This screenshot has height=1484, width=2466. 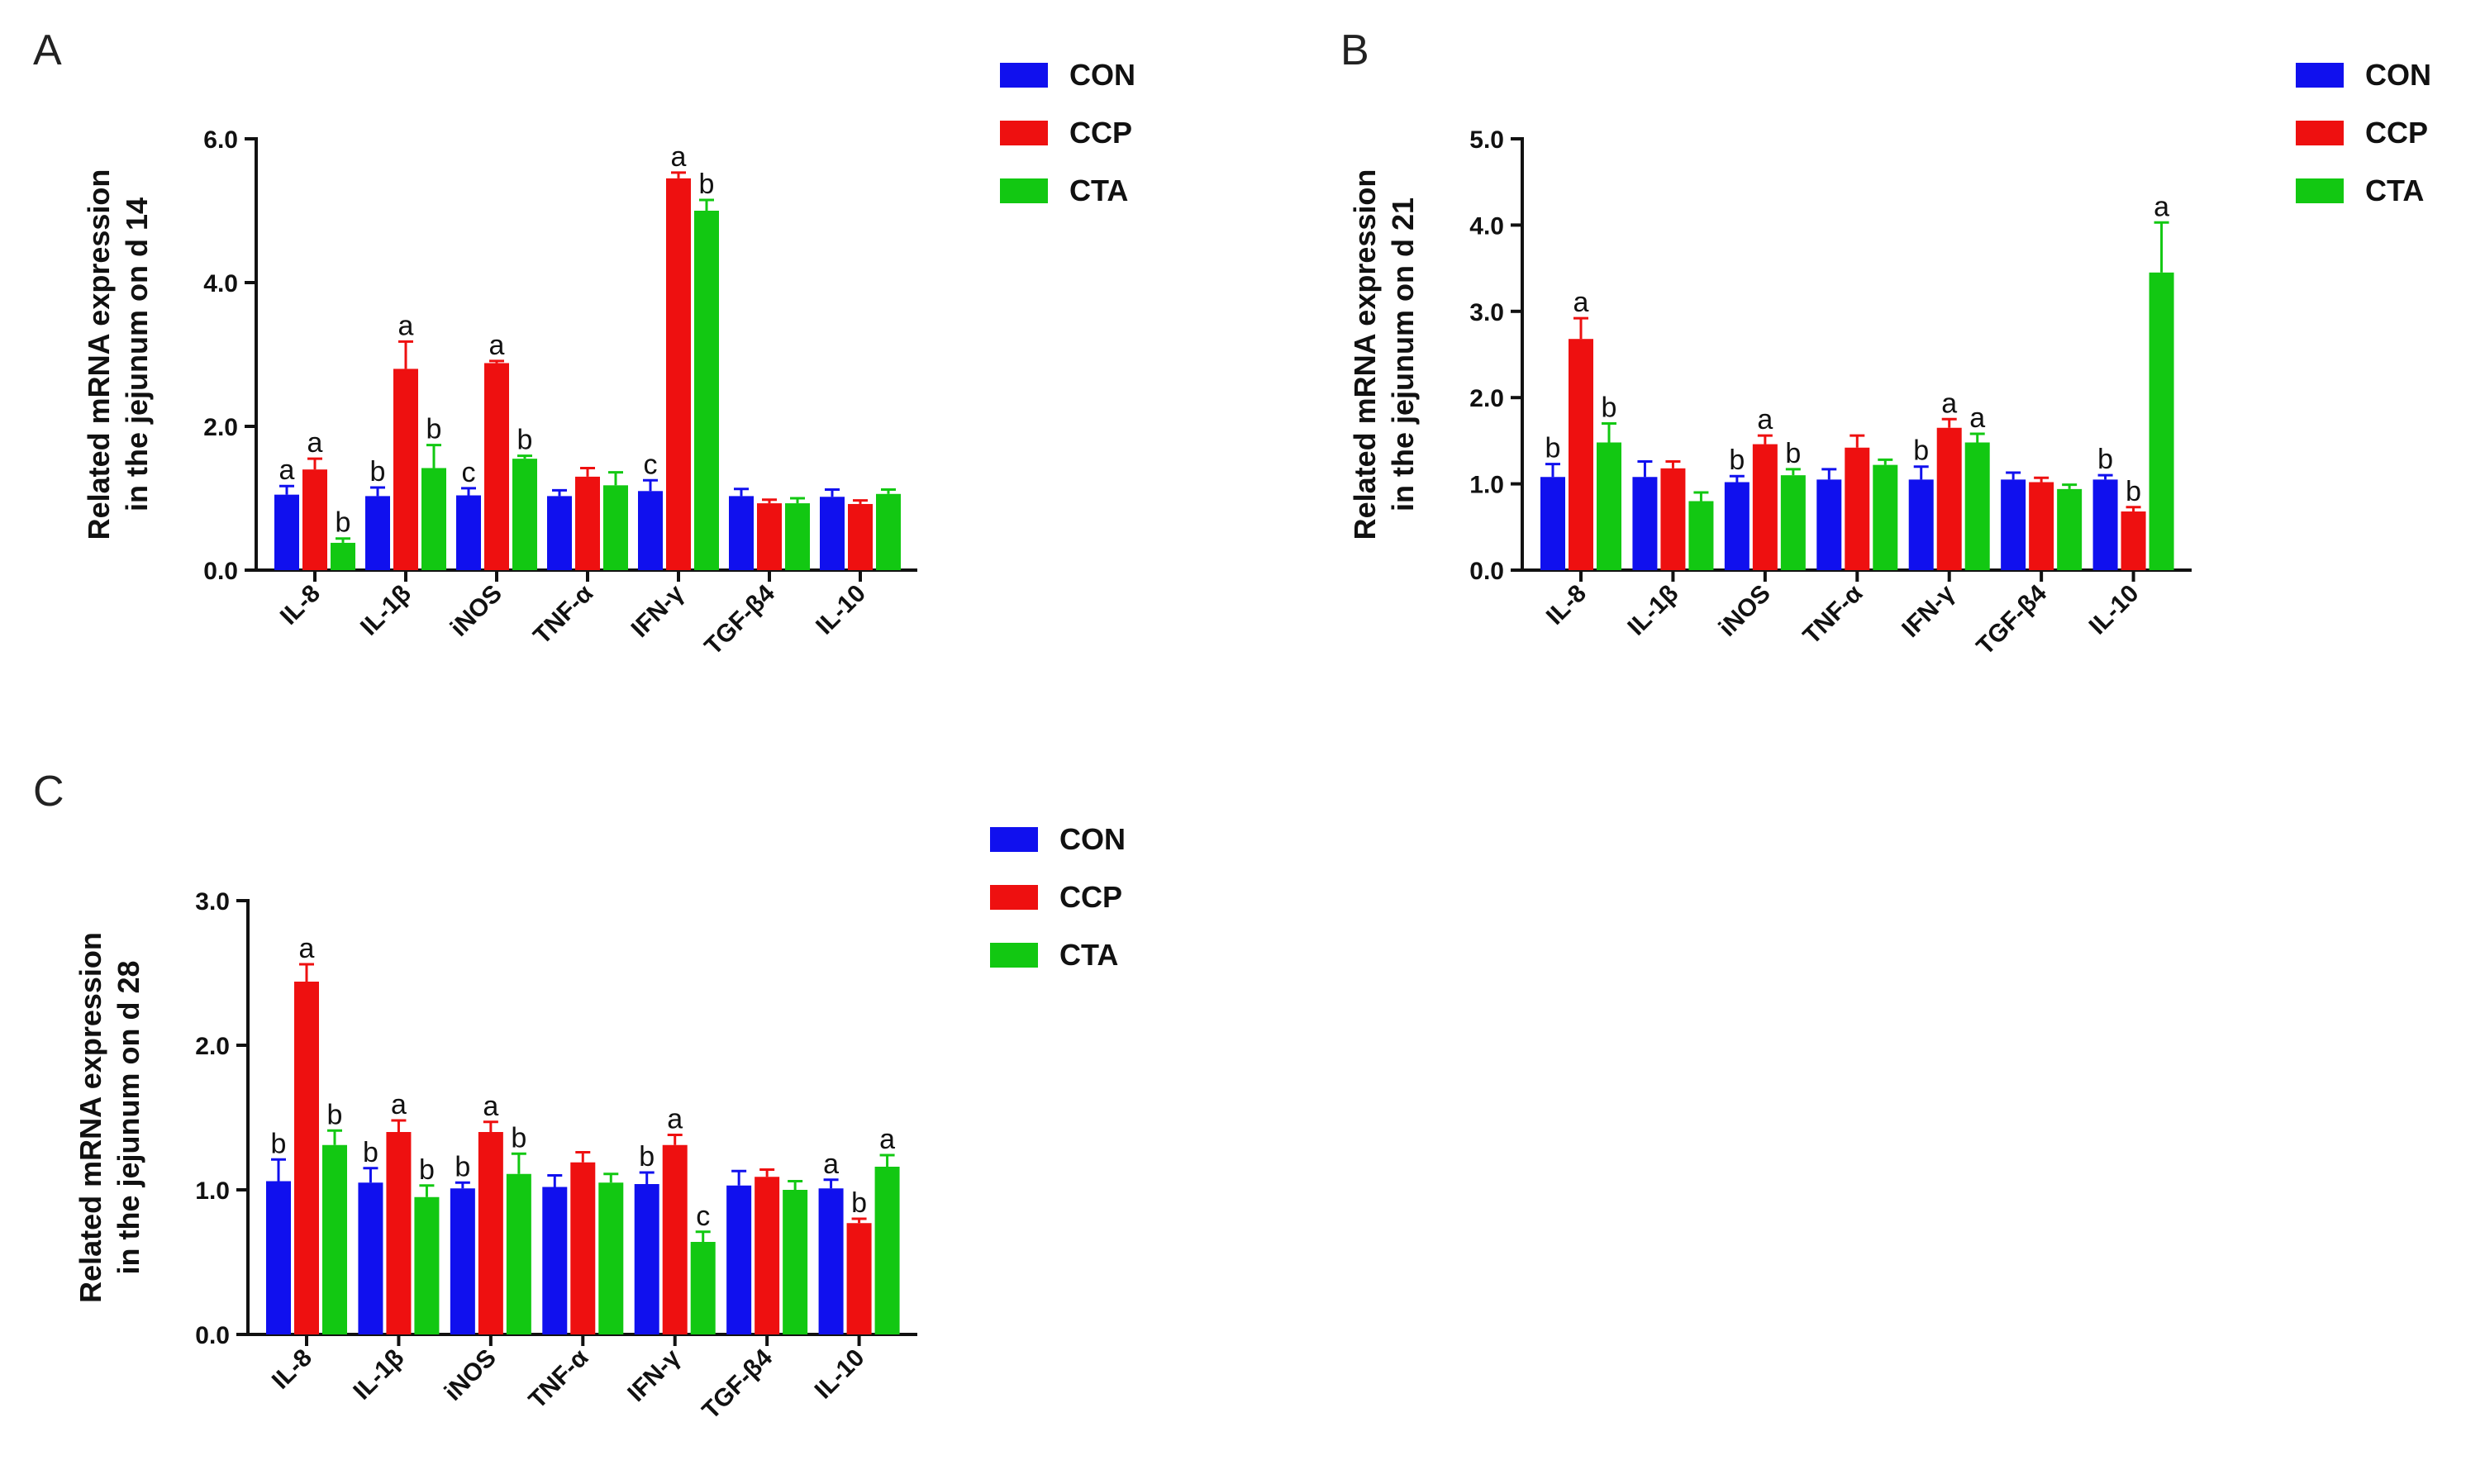 I want to click on y-tick-label: 3.0, so click(x=1487, y=312).